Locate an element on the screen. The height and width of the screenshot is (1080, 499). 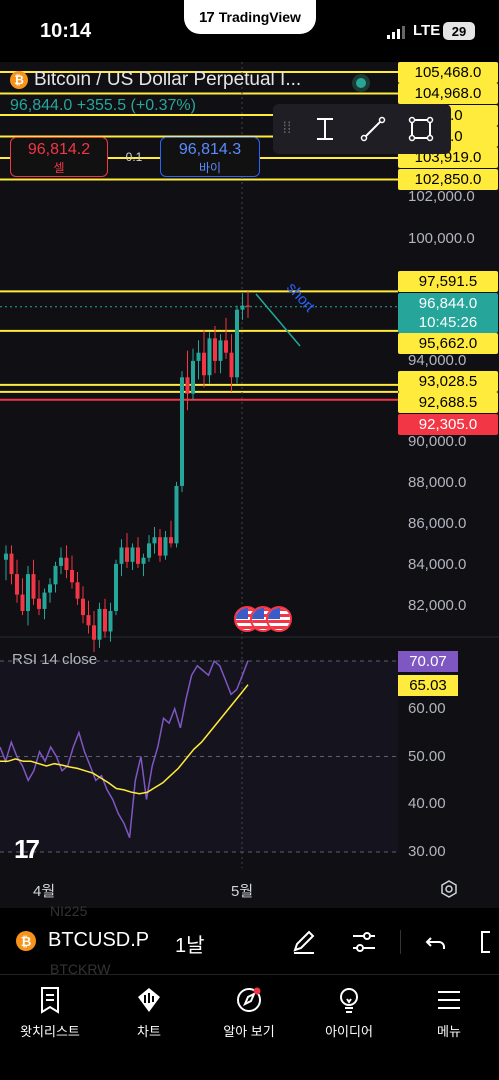
spread: 0.1 is located at coordinates (134, 157).